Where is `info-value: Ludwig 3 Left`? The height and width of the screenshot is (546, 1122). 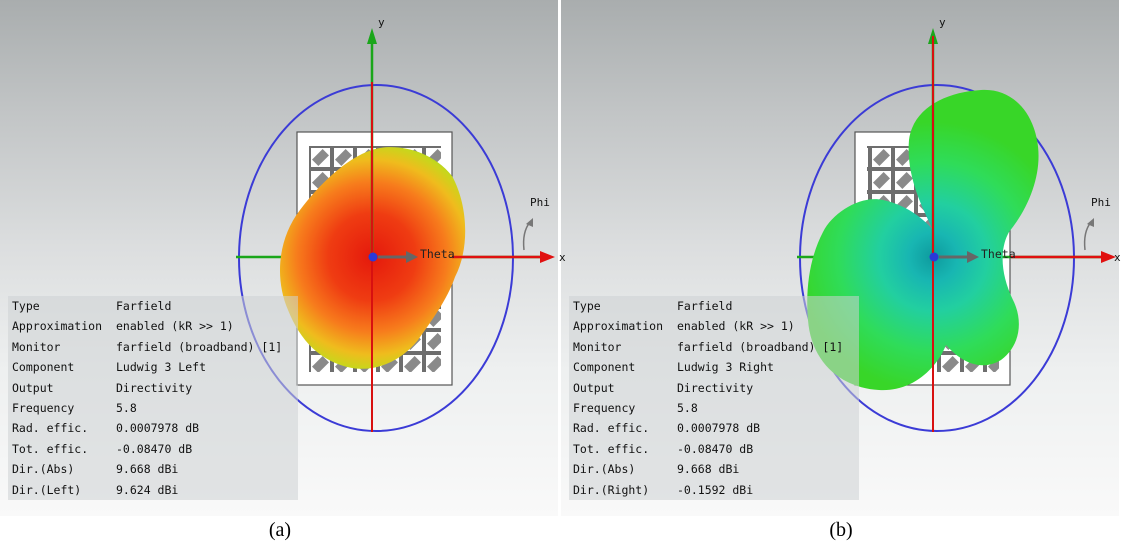 info-value: Ludwig 3 Left is located at coordinates (161, 367).